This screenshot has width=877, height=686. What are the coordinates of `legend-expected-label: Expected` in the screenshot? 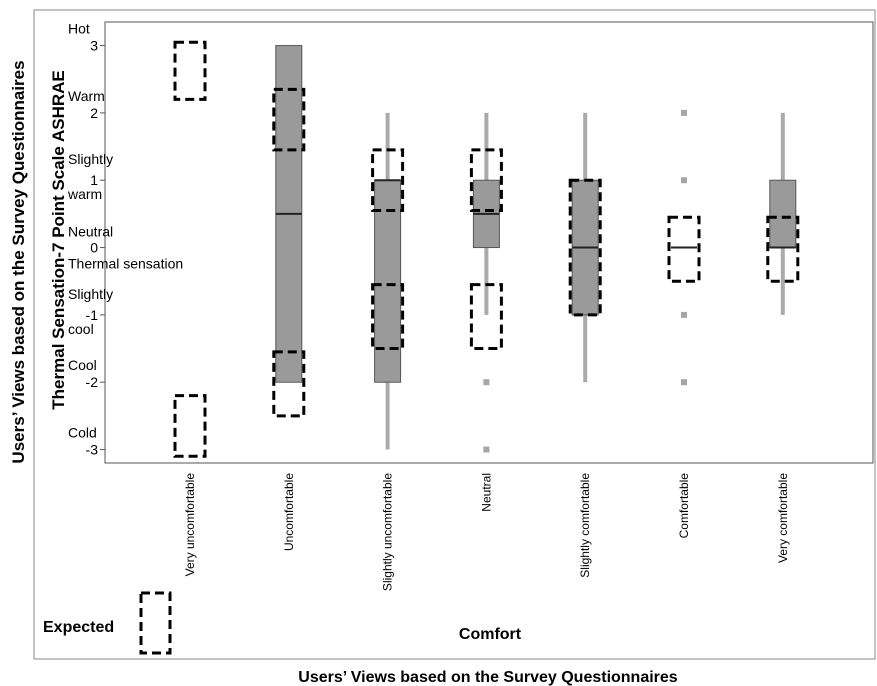 It's located at (78, 627).